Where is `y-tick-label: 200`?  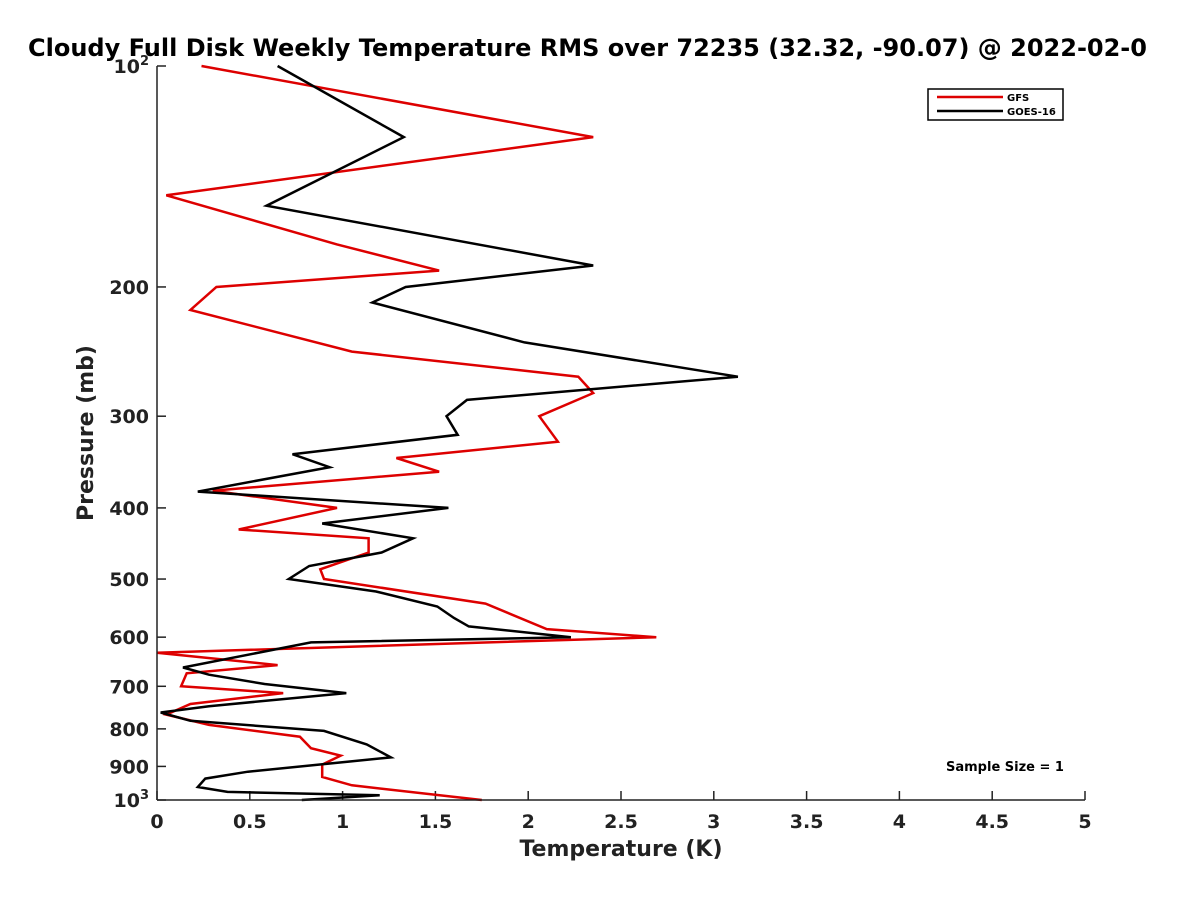 y-tick-label: 200 is located at coordinates (129, 288).